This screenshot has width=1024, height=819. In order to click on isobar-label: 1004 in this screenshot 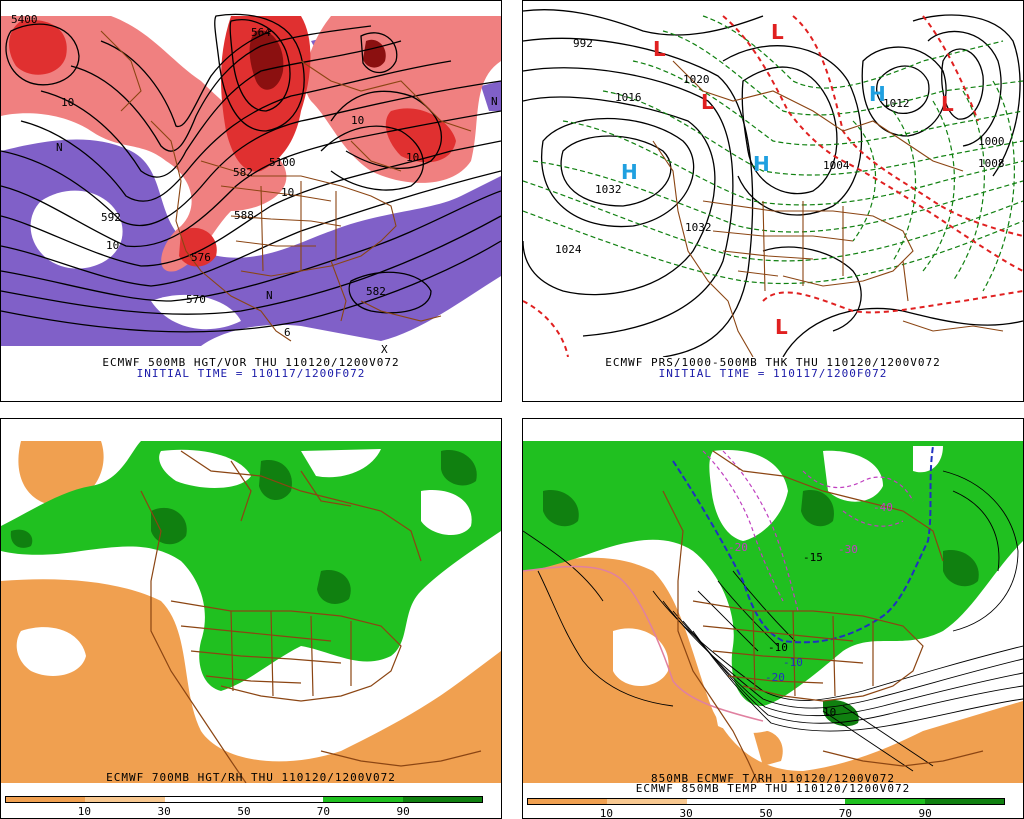, I will do `click(836, 165)`.